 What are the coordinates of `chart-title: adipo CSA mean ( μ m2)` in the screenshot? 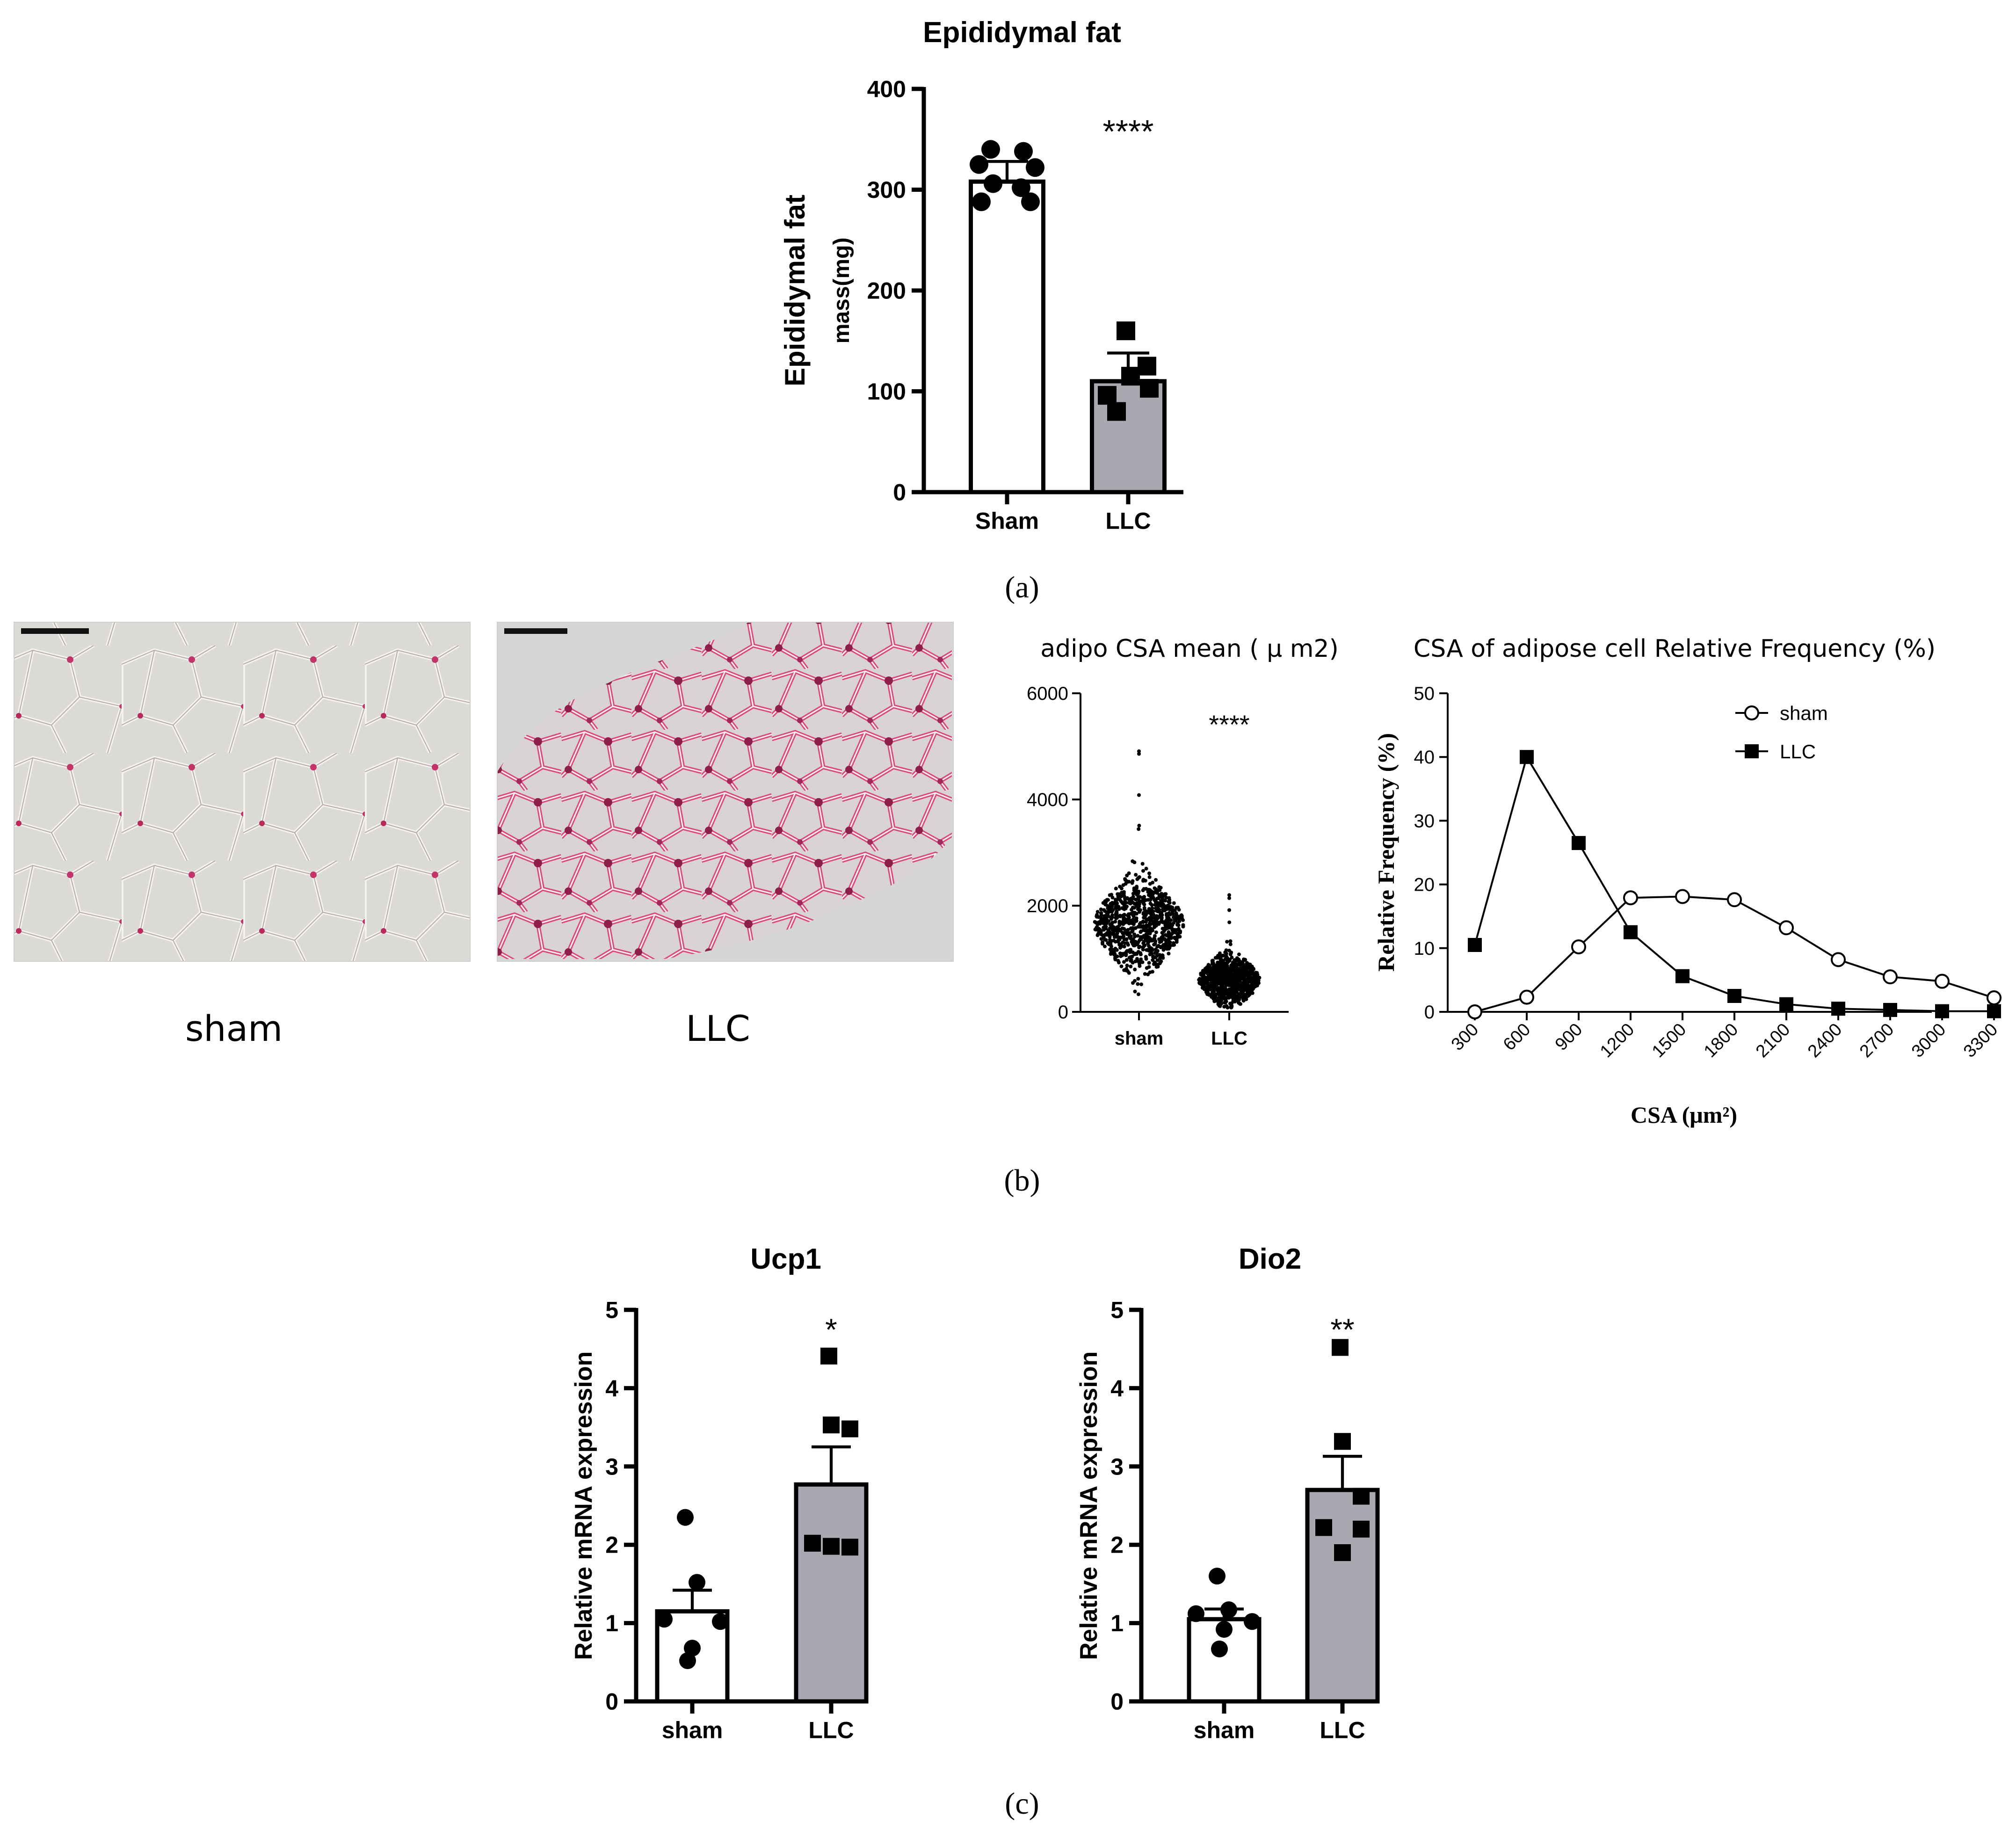 It's located at (1189, 649).